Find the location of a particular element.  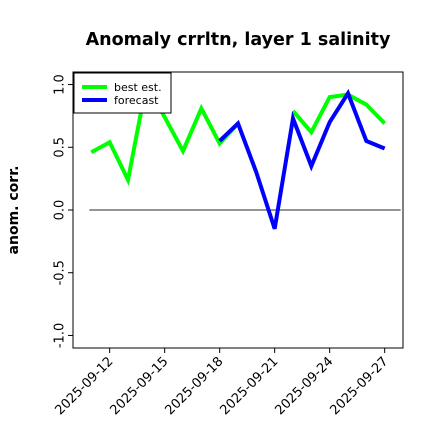

x-tick-label: 2025-09-24 is located at coordinates (304, 386).